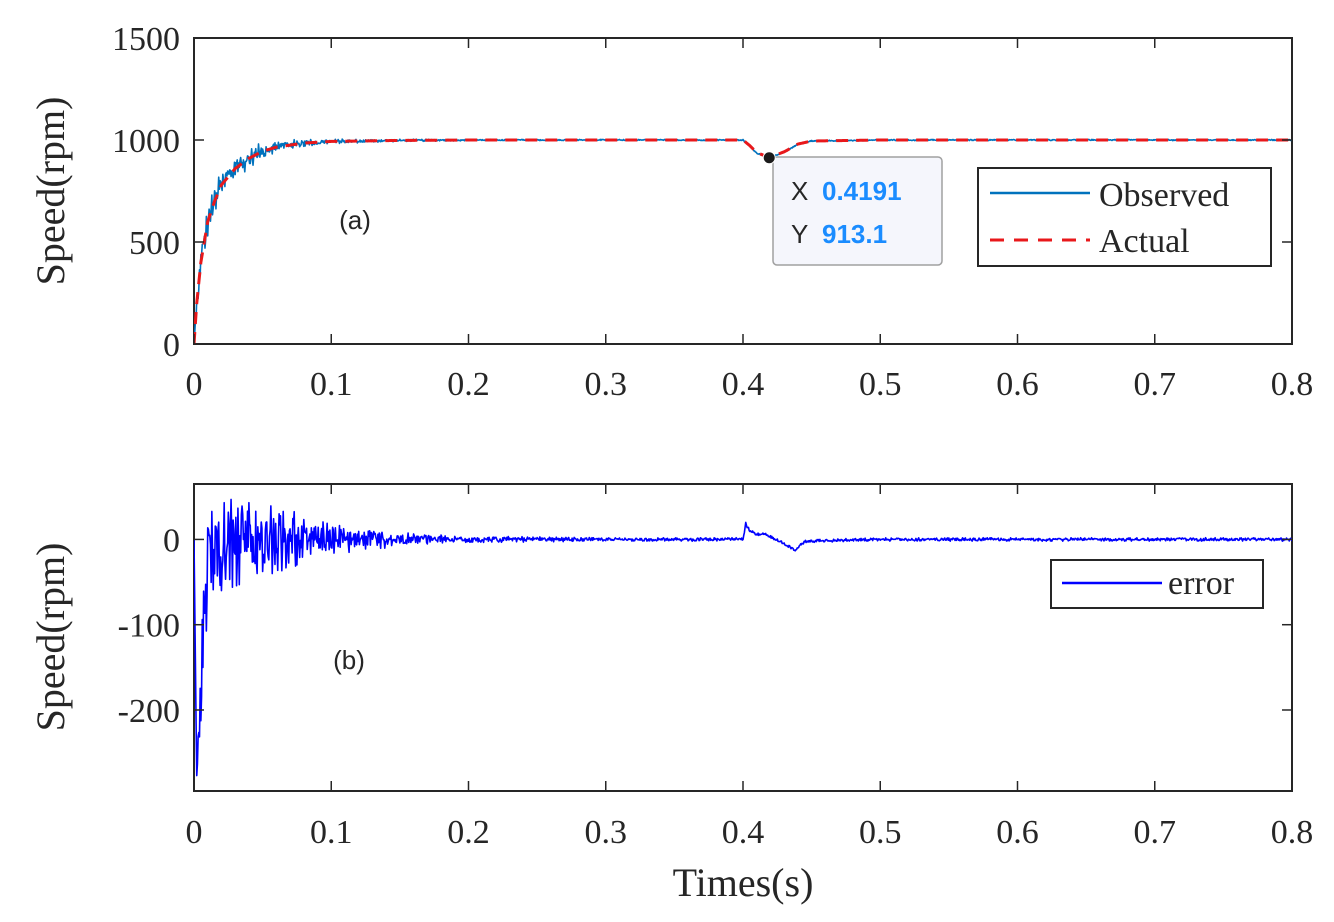 The image size is (1334, 922). Describe the element at coordinates (769, 158) in the screenshot. I see `datatip-marker` at that location.